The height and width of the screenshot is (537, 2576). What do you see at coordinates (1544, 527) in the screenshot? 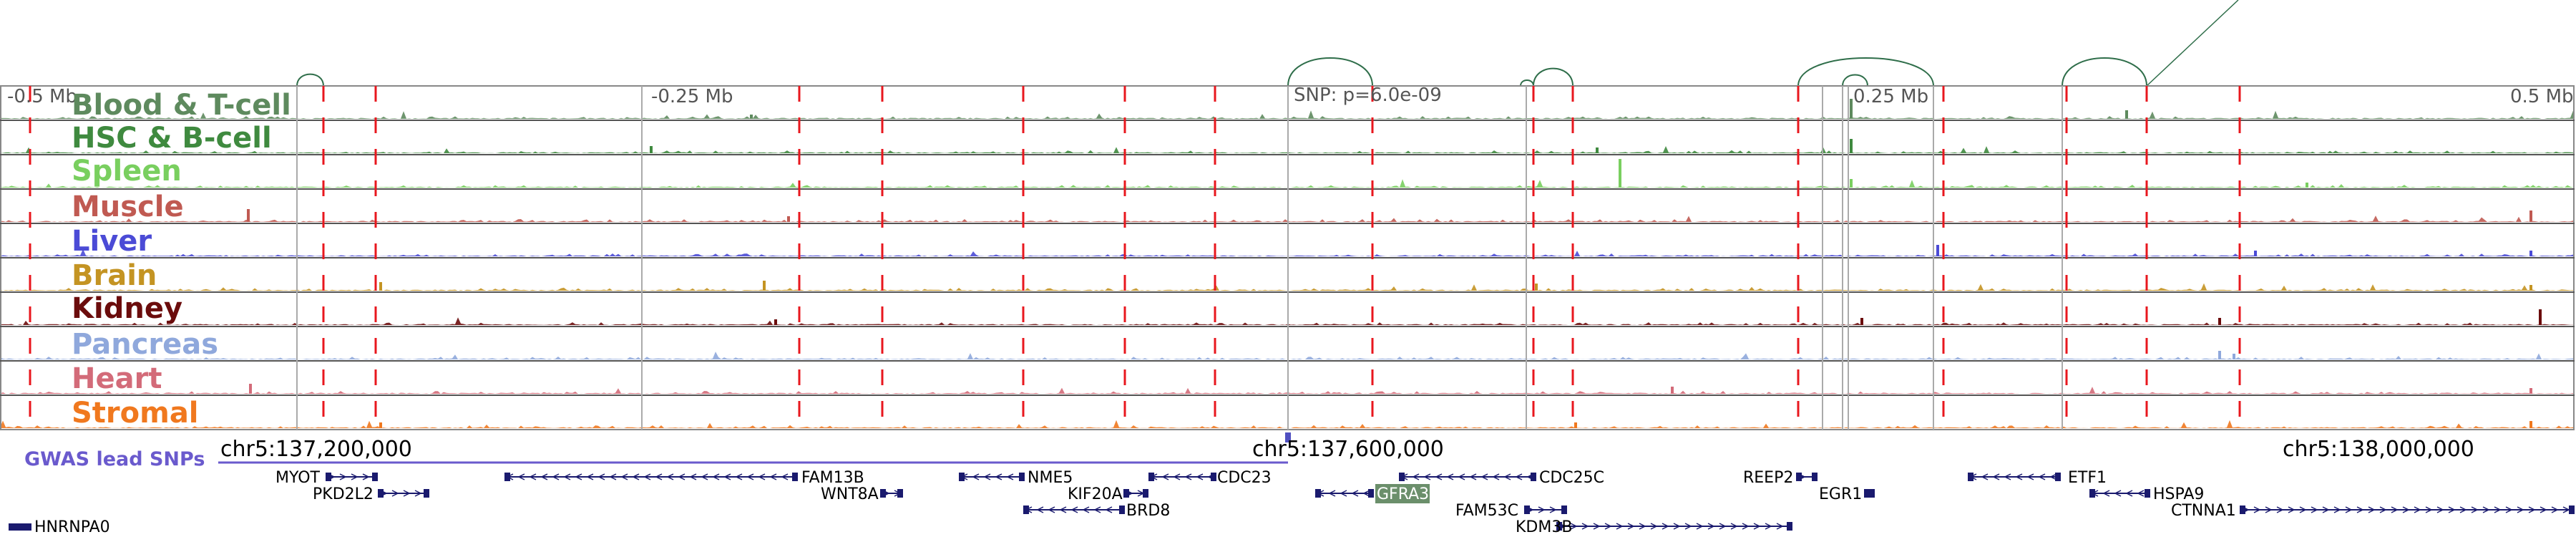
I see `gene-label-kdm3b: KDM3B` at bounding box center [1544, 527].